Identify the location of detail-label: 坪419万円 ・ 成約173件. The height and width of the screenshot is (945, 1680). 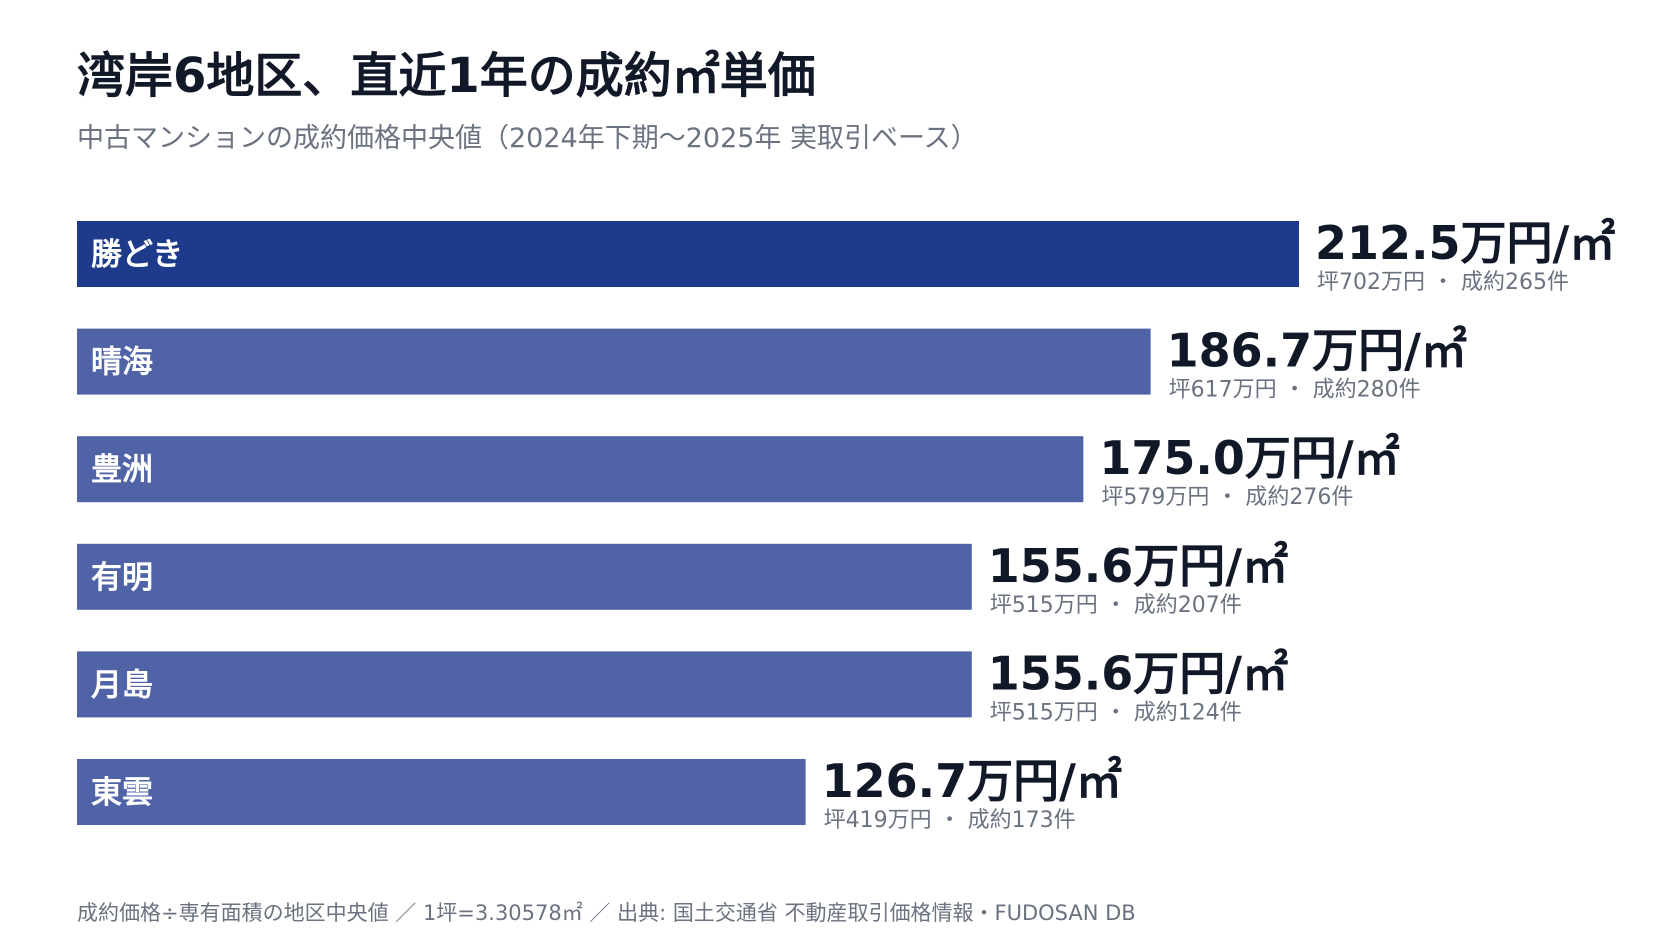
(950, 820).